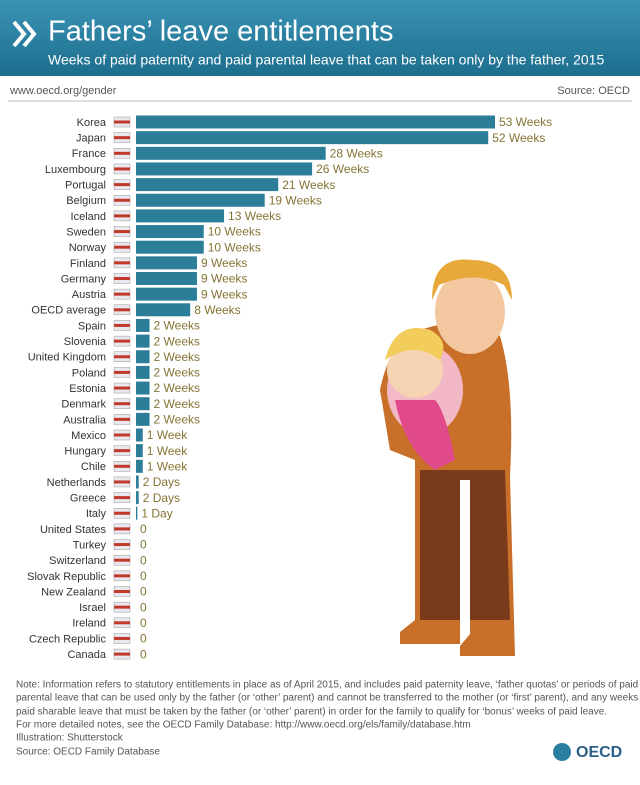 The width and height of the screenshot is (640, 785). What do you see at coordinates (73, 530) in the screenshot?
I see `category-label: United States` at bounding box center [73, 530].